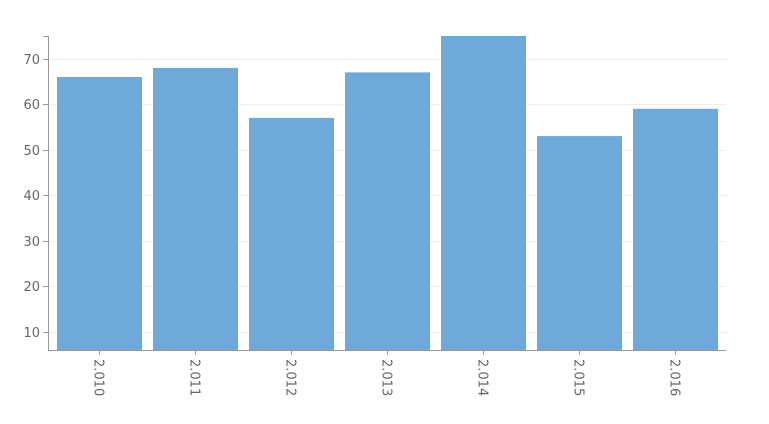  Describe the element at coordinates (578, 377) in the screenshot. I see `x-tick-label: 2.015` at that location.